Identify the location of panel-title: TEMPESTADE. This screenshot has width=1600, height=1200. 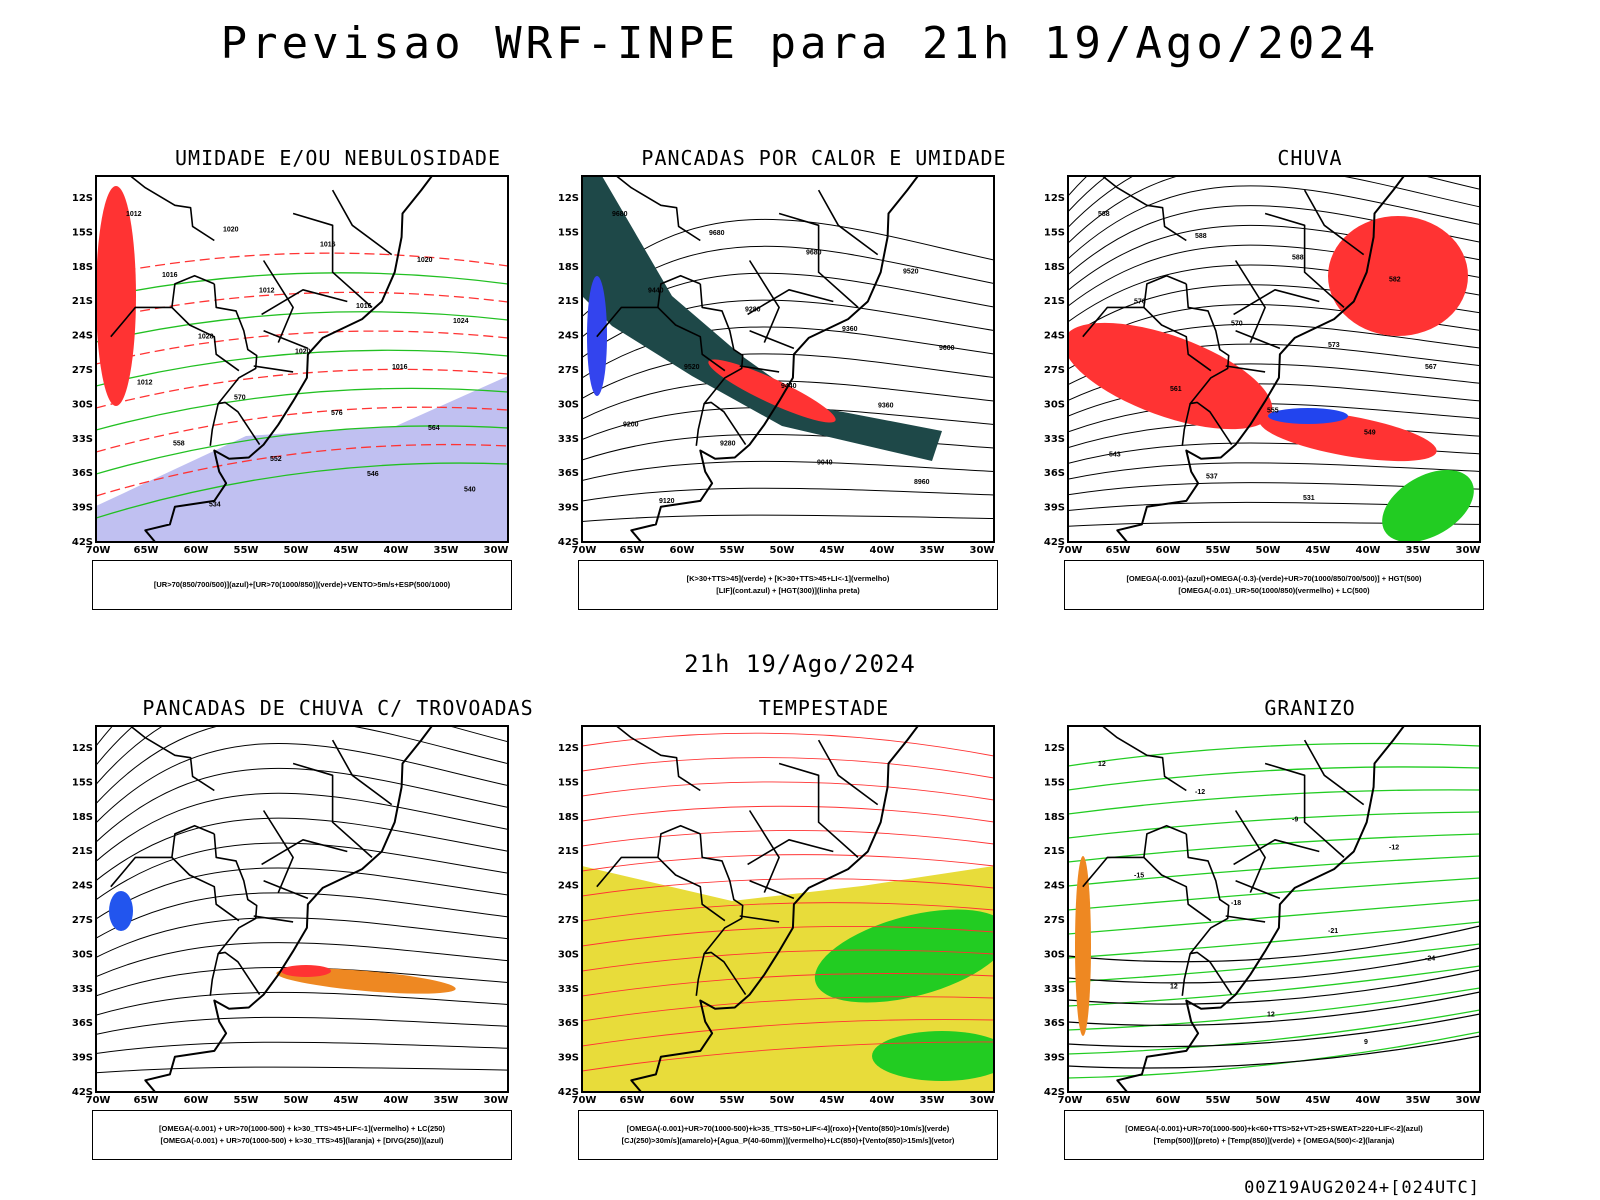
(824, 708).